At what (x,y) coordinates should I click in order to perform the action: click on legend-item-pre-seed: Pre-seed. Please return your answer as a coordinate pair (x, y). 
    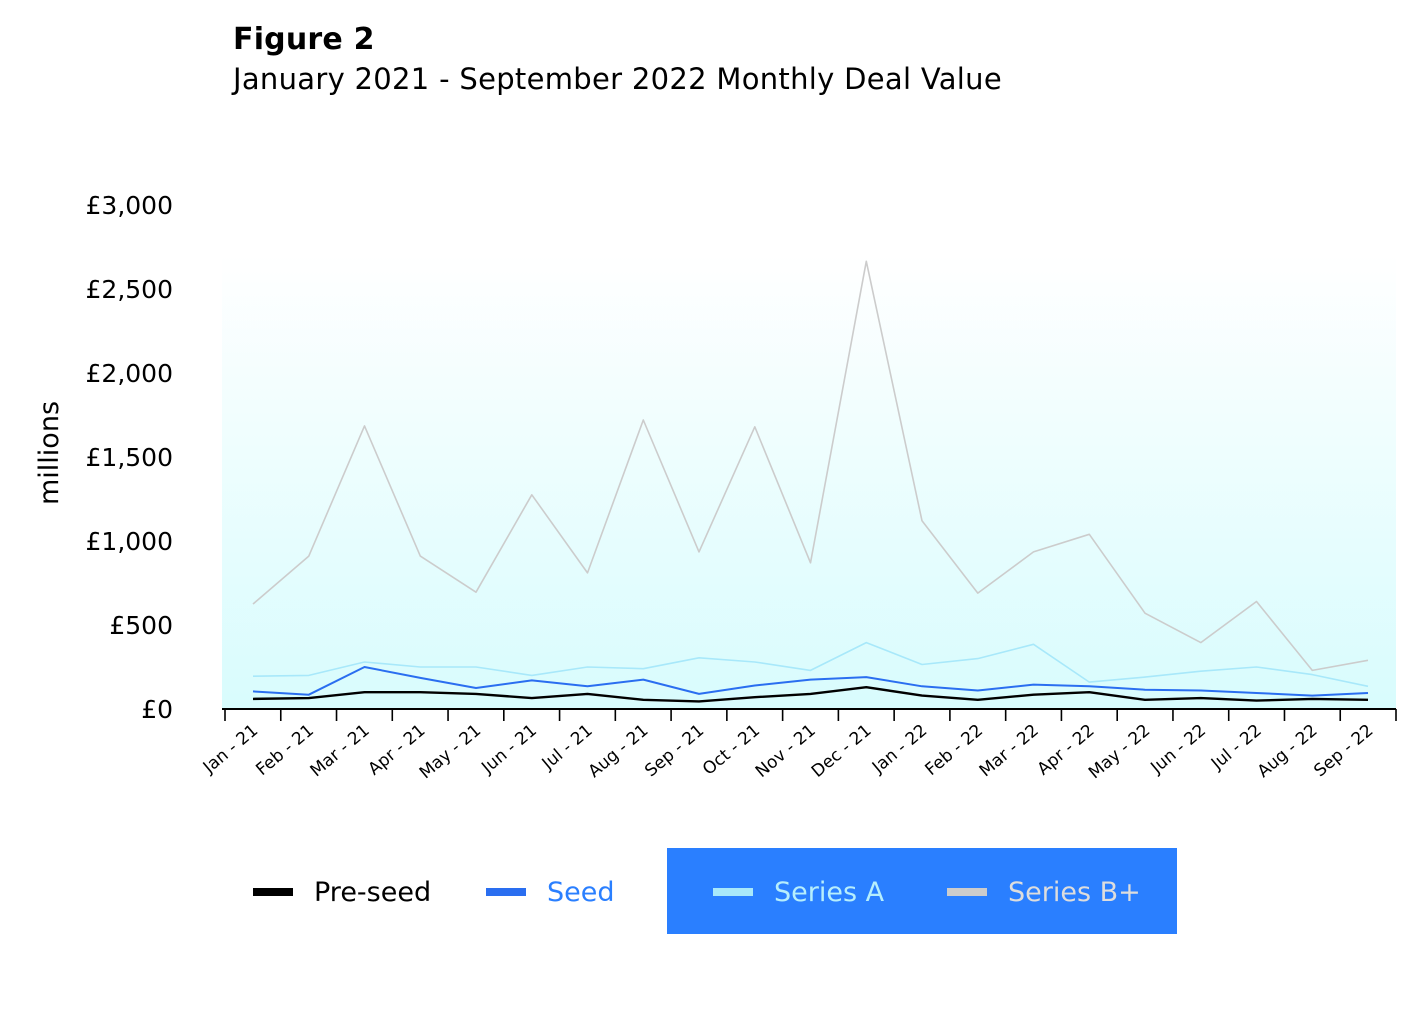
    Looking at the image, I should click on (342, 892).